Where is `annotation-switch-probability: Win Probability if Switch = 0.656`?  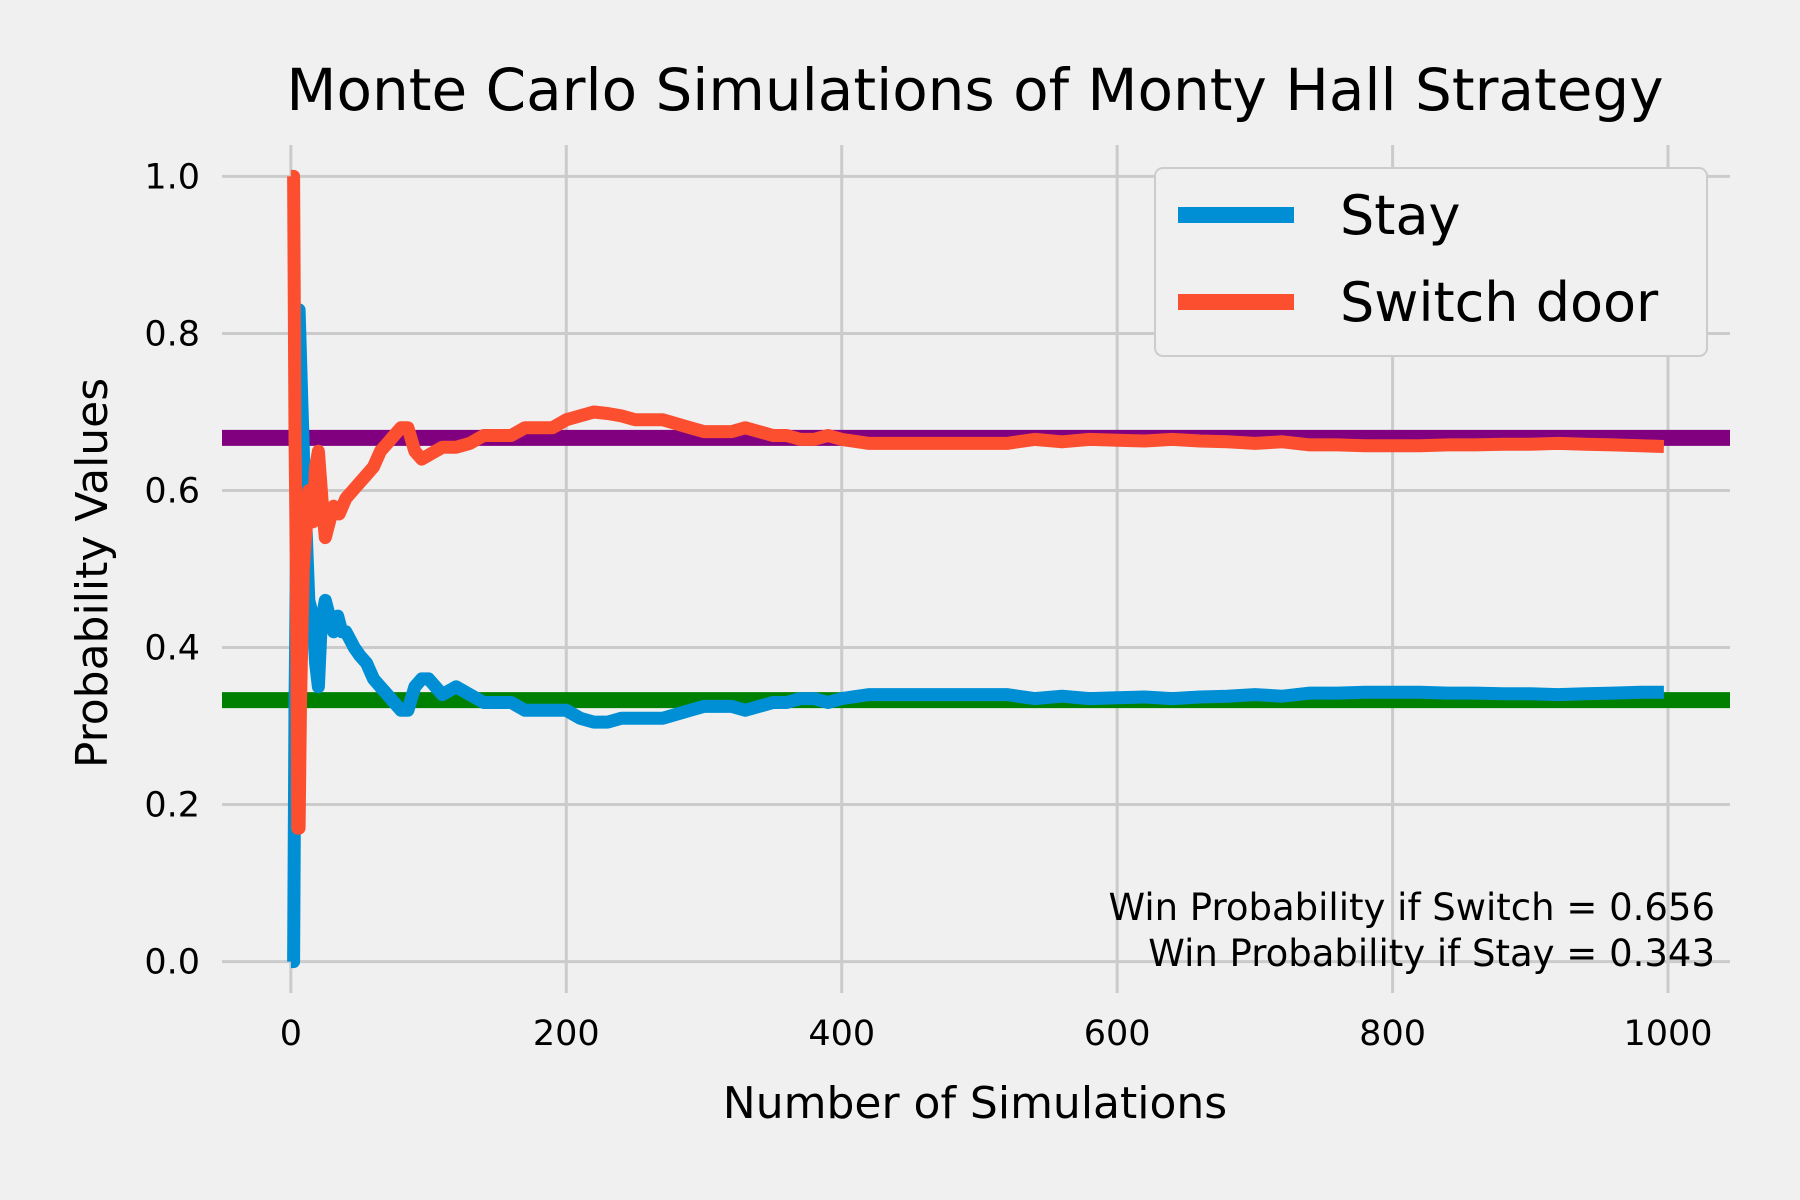
annotation-switch-probability: Win Probability if Switch = 0.656 is located at coordinates (1412, 907).